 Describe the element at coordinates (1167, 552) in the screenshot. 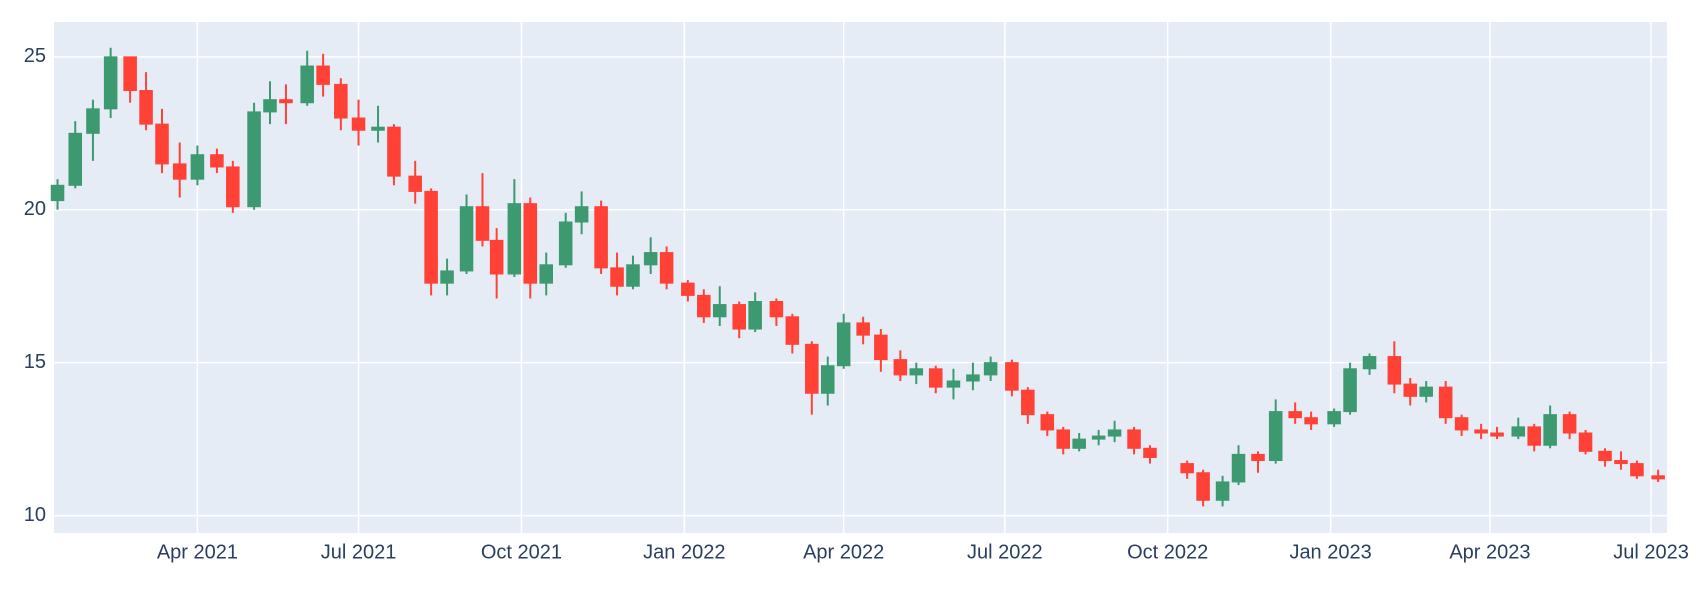

I see `x-tick-label: Oct 2022` at that location.